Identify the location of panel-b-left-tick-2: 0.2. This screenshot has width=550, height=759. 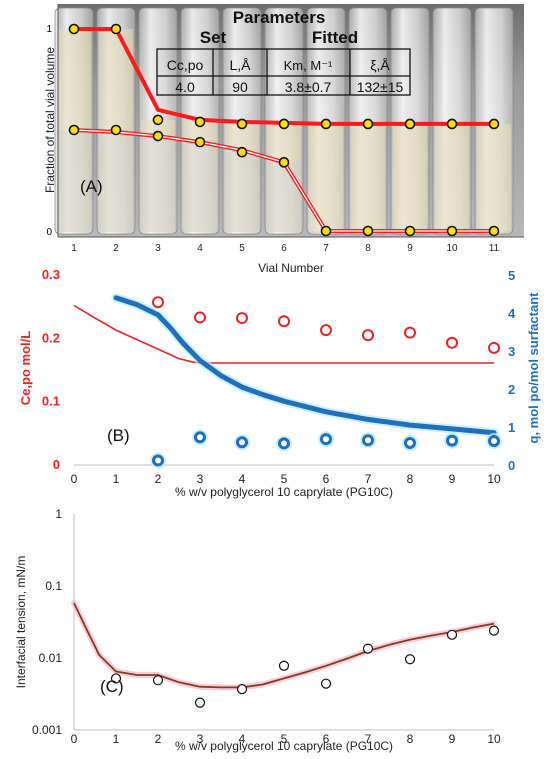
(51, 337).